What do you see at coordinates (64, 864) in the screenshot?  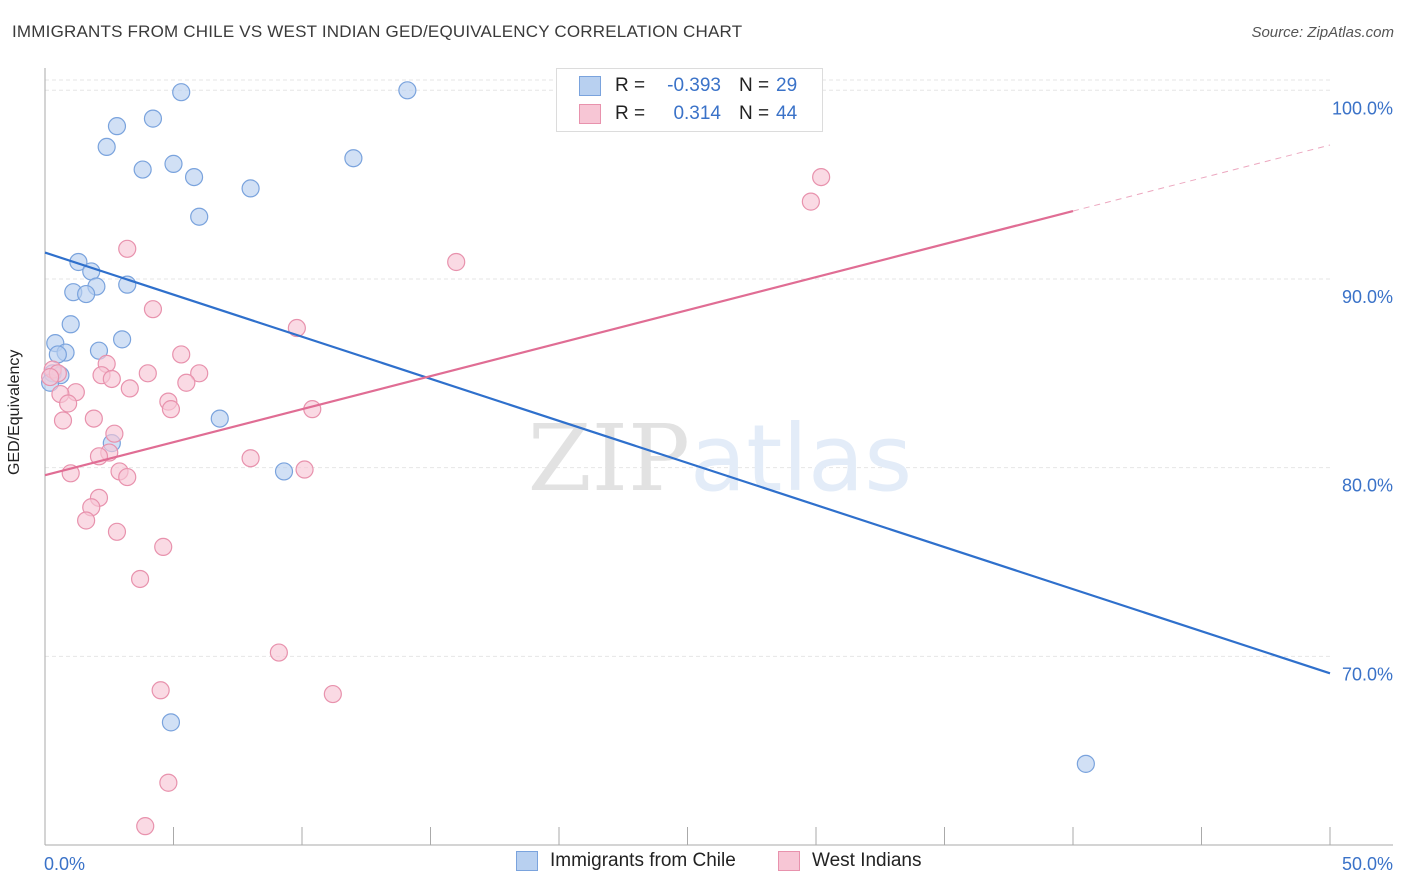 I see `x-tick-label: 0.0%` at bounding box center [64, 864].